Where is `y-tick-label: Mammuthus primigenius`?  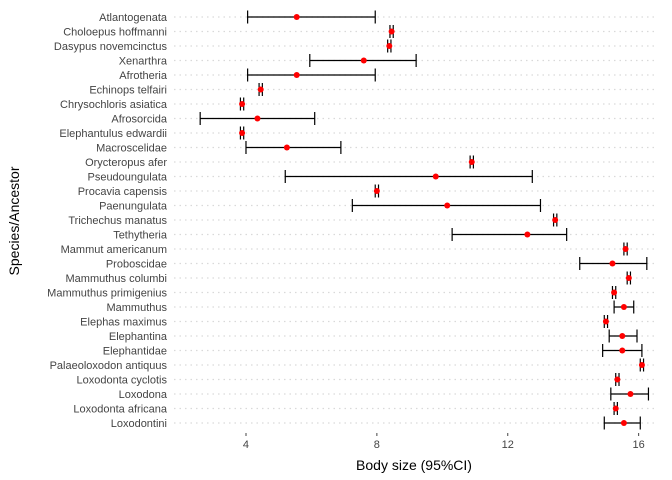
y-tick-label: Mammuthus primigenius is located at coordinates (107, 294).